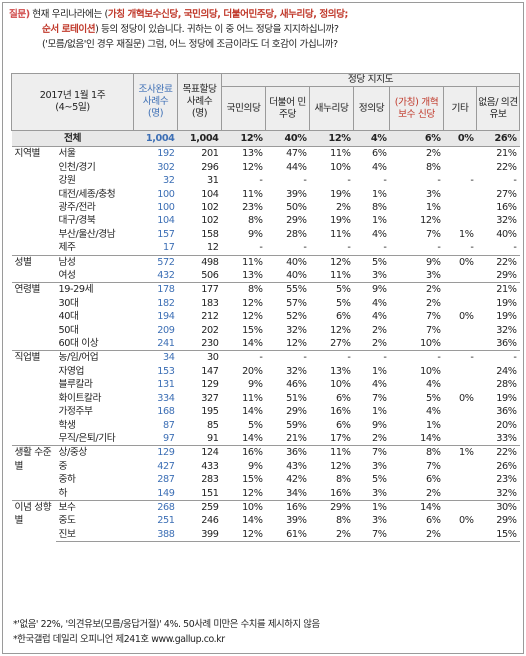  I want to click on party-header: 새누리당, so click(332, 109).